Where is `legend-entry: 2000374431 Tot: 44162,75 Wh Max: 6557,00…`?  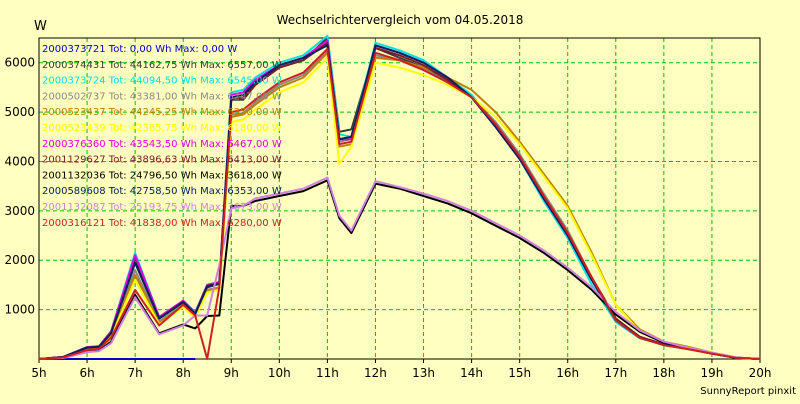
legend-entry: 2000374431 Tot: 44162,75 Wh Max: 6557,00… is located at coordinates (162, 65).